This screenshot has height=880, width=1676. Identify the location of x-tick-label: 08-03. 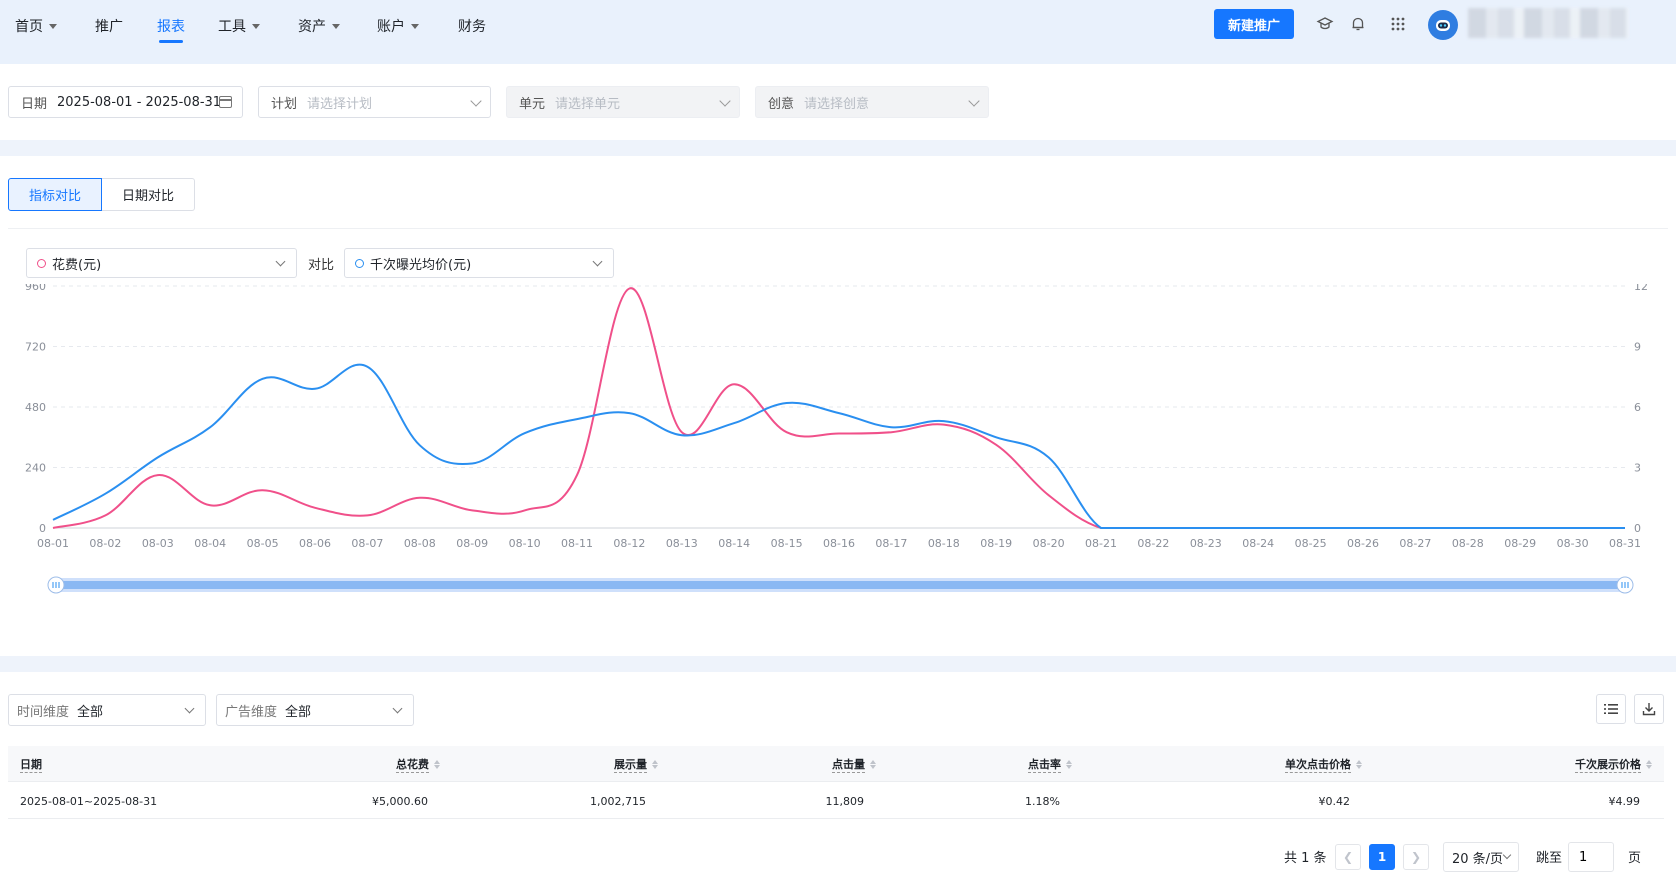
(158, 543).